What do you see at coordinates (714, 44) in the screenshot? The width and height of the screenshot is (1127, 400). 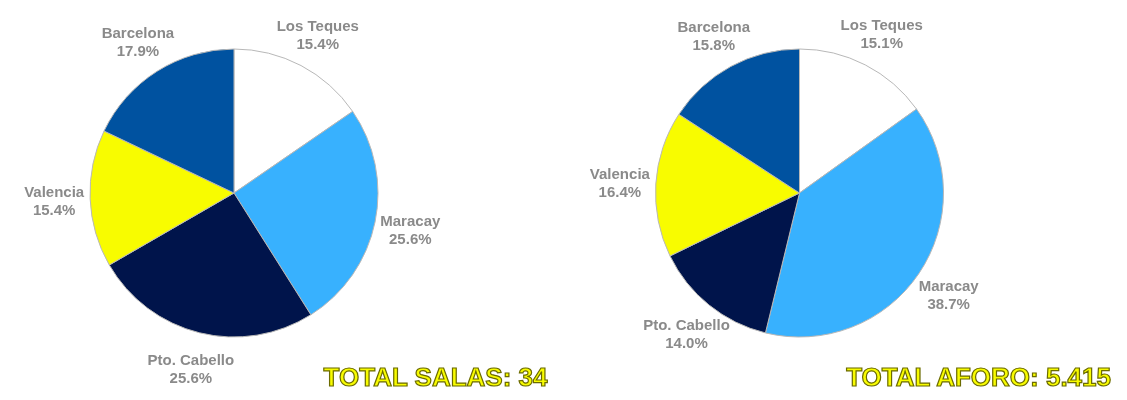 I see `data-label: 15.8%` at bounding box center [714, 44].